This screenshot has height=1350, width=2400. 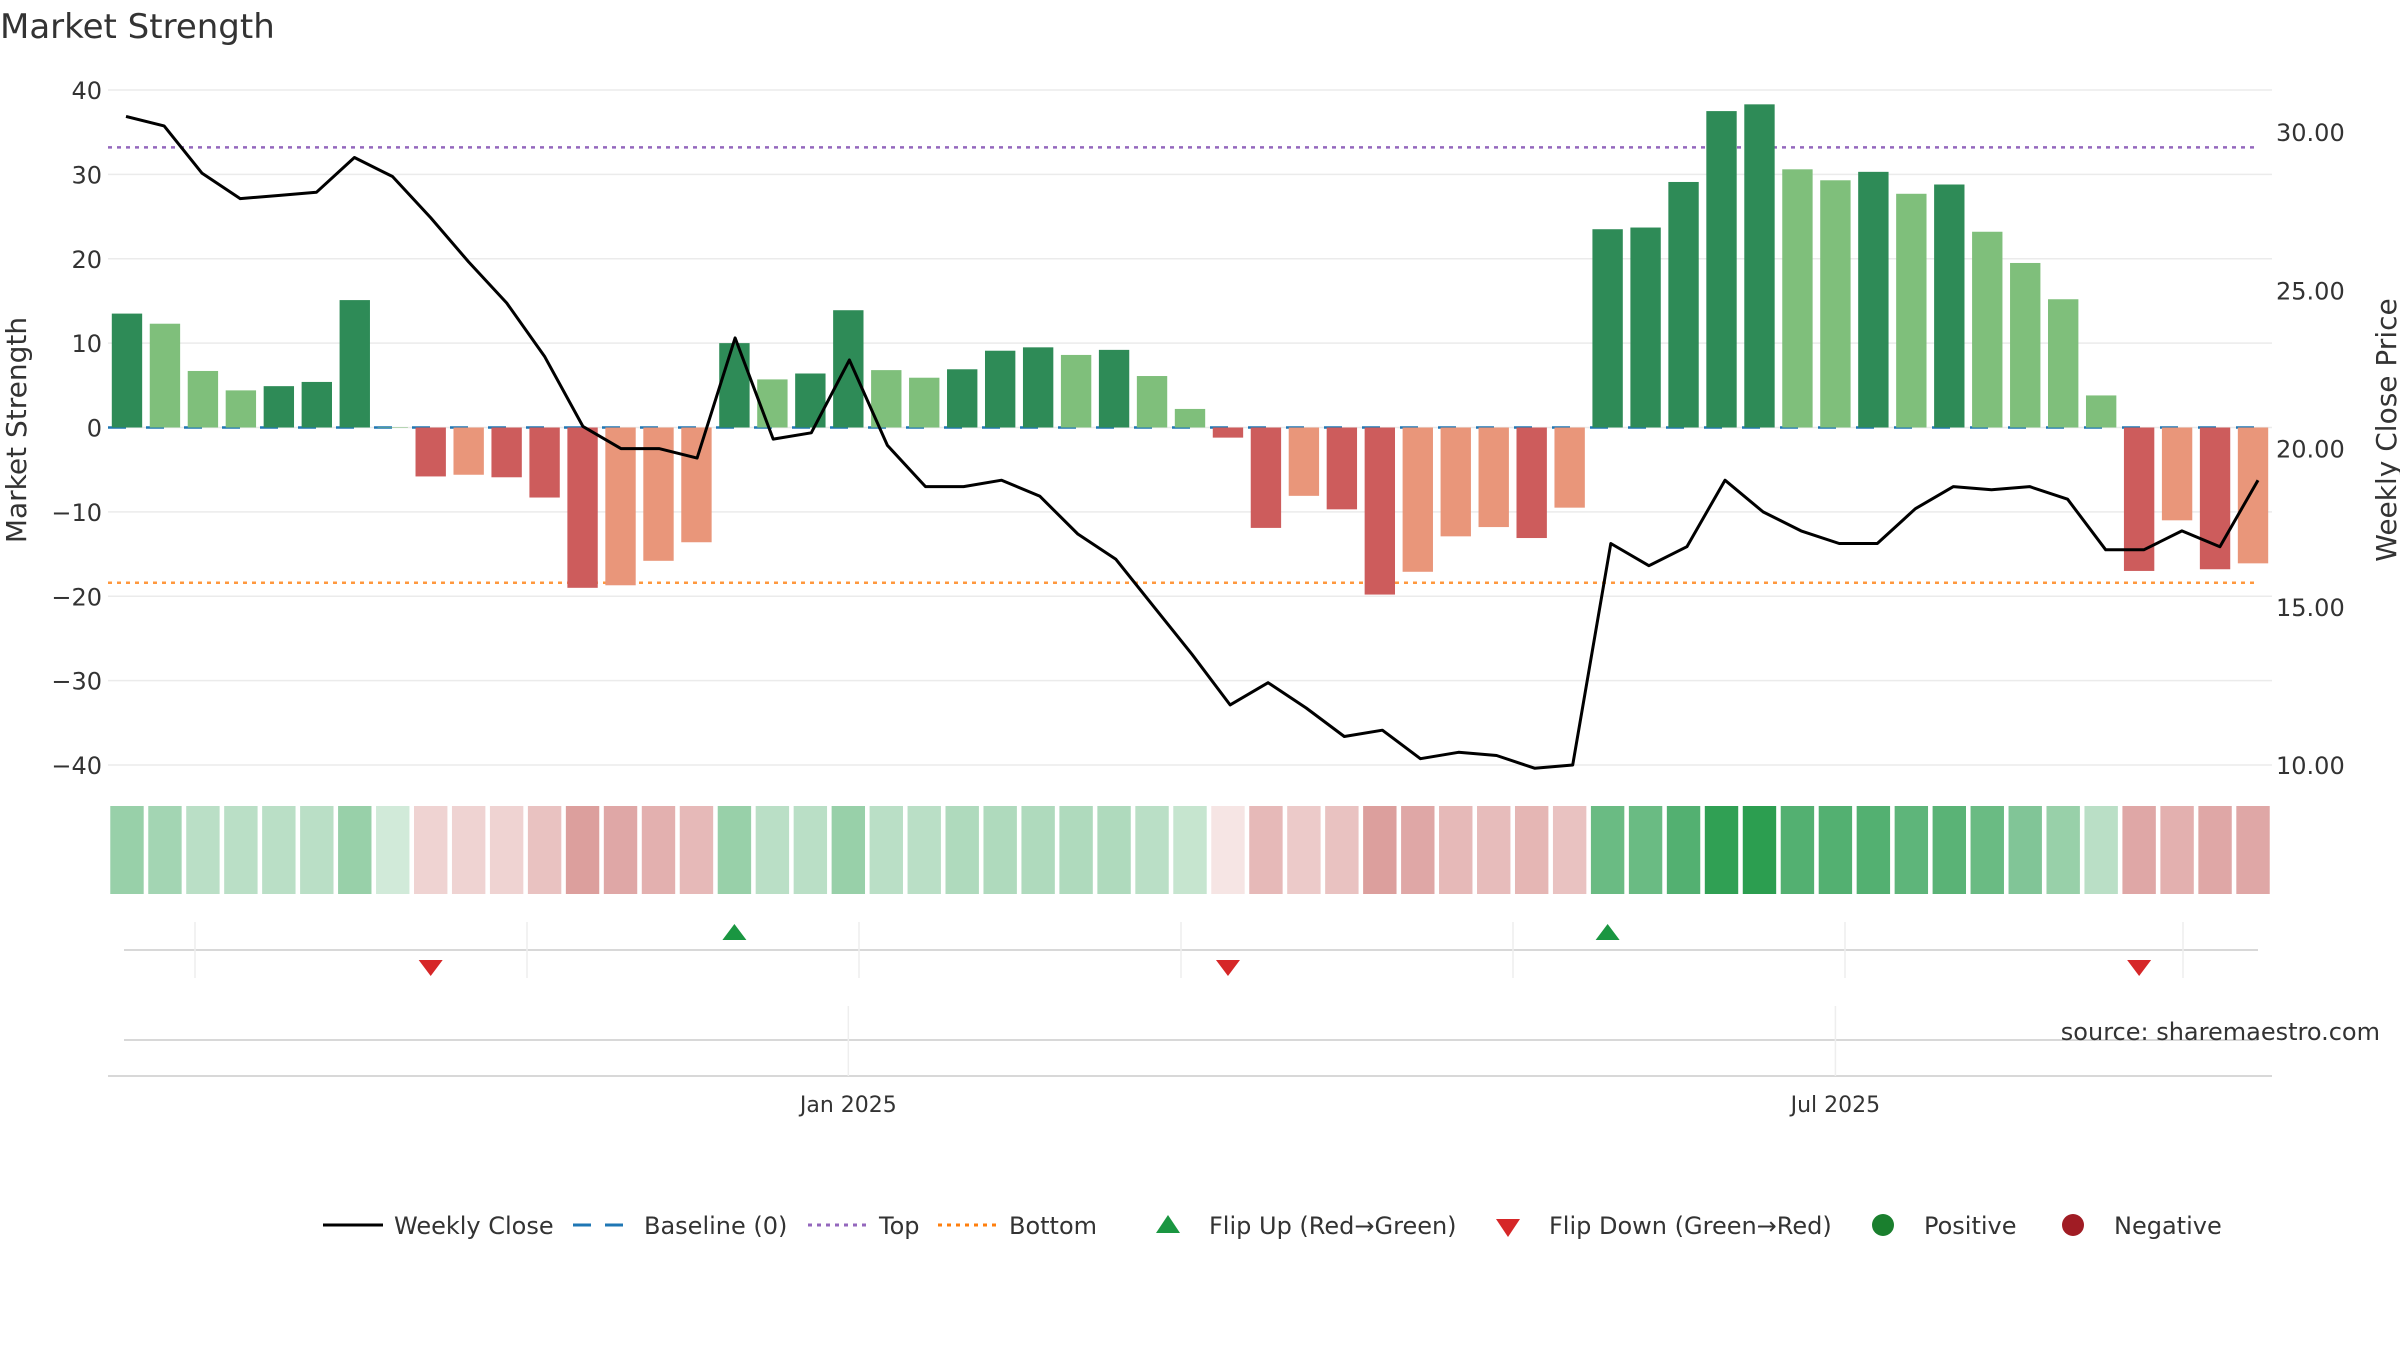 I want to click on y-tick-label: 40, so click(x=86, y=91).